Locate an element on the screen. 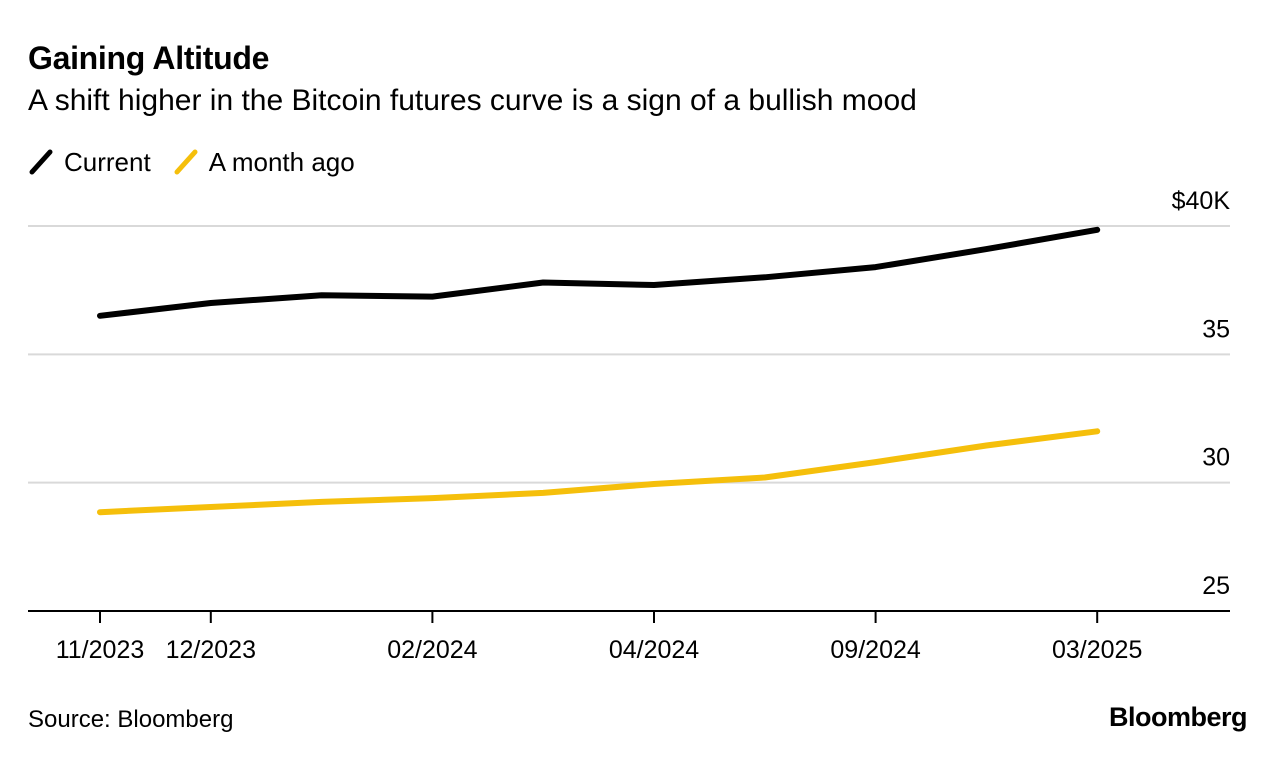  x-tick-label-2: 02/2024 is located at coordinates (432, 650).